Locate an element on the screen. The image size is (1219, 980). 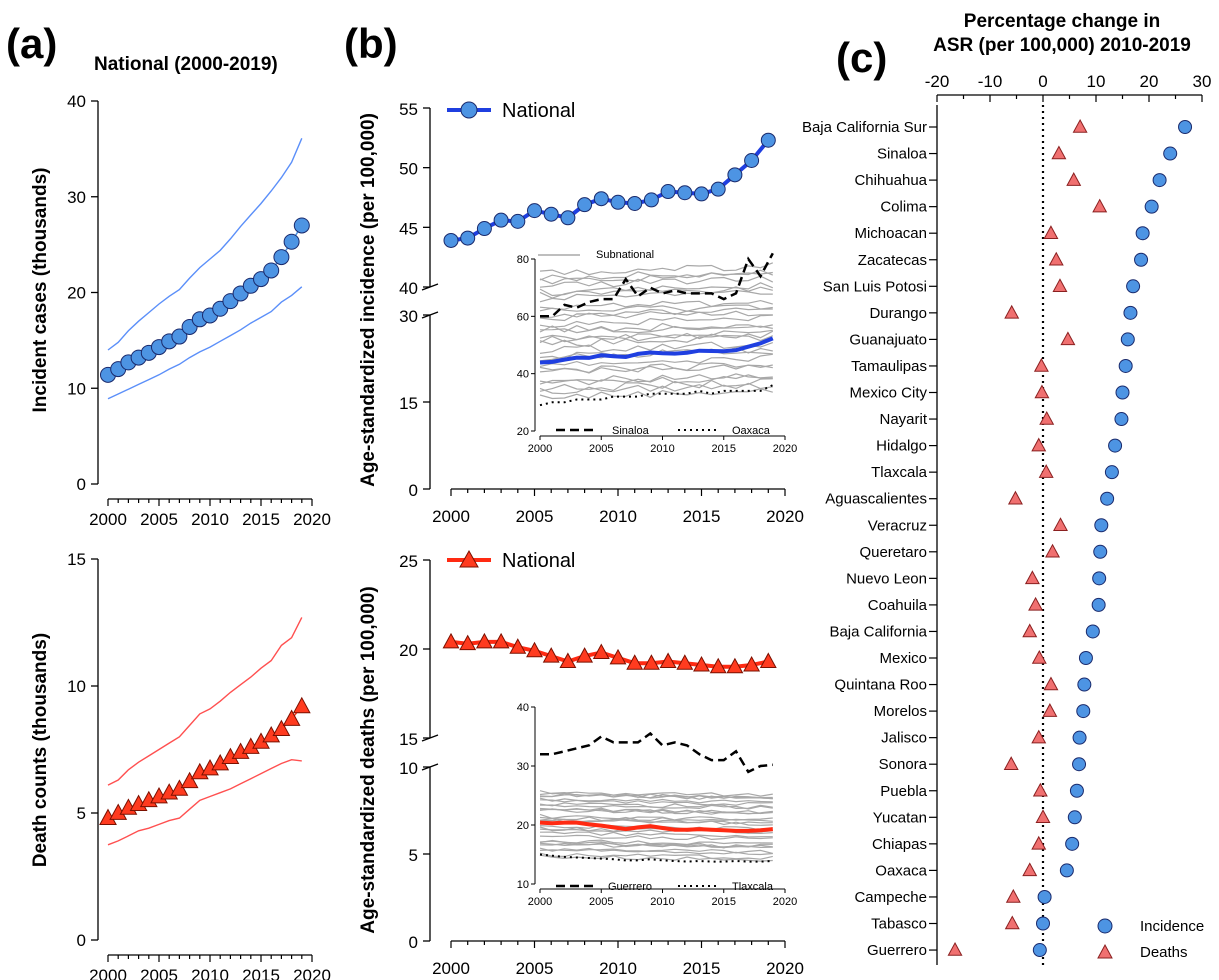
panel-label-b: (b) is located at coordinates (371, 43).